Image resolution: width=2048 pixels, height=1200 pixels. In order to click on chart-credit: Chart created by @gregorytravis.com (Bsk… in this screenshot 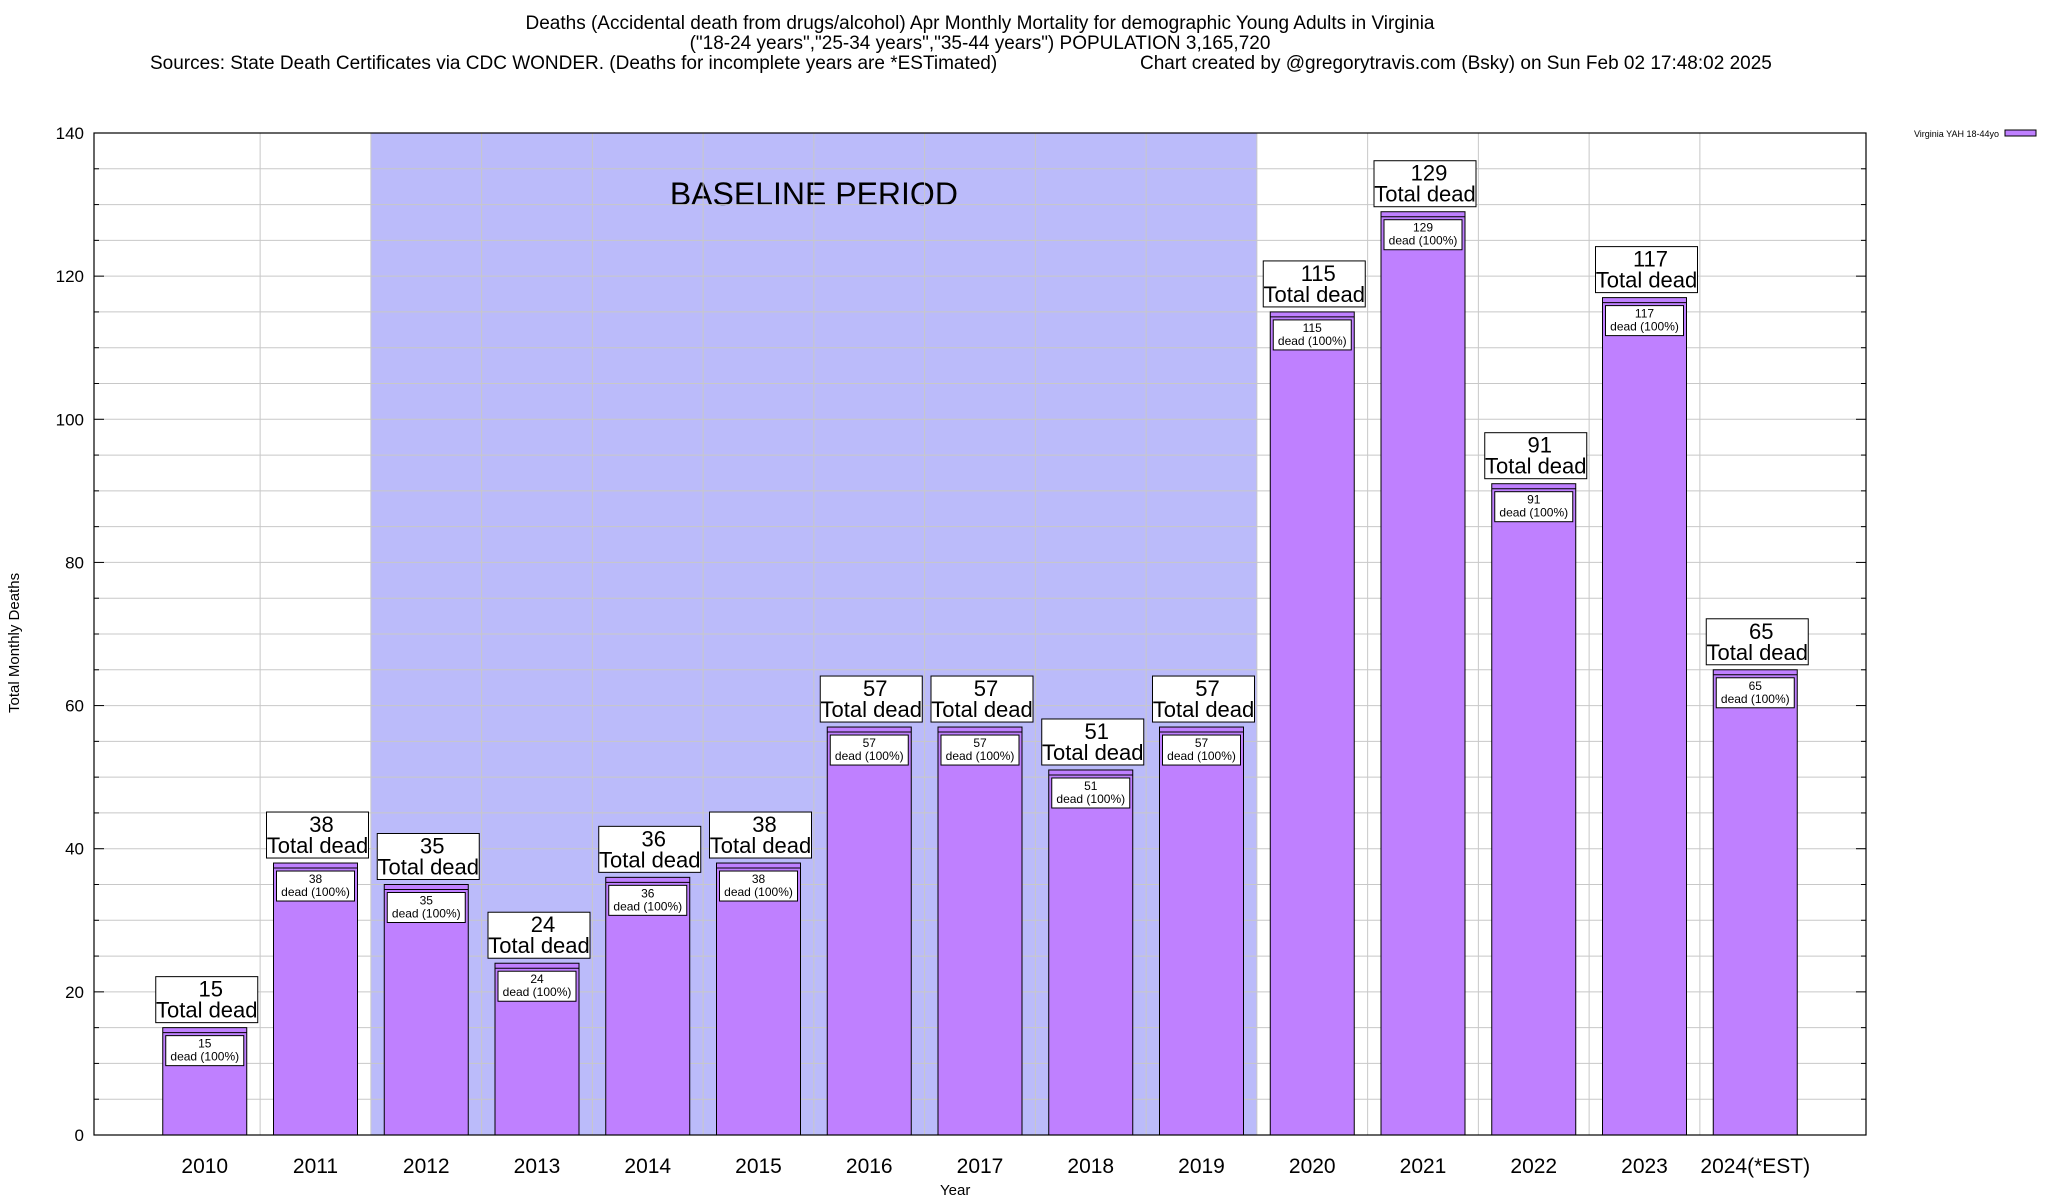, I will do `click(1456, 63)`.